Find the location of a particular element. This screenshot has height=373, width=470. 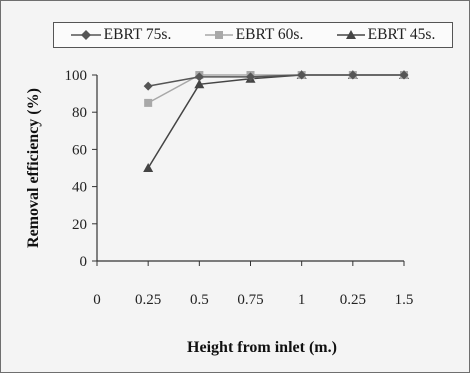

x-tick-label: 1 is located at coordinates (302, 300).